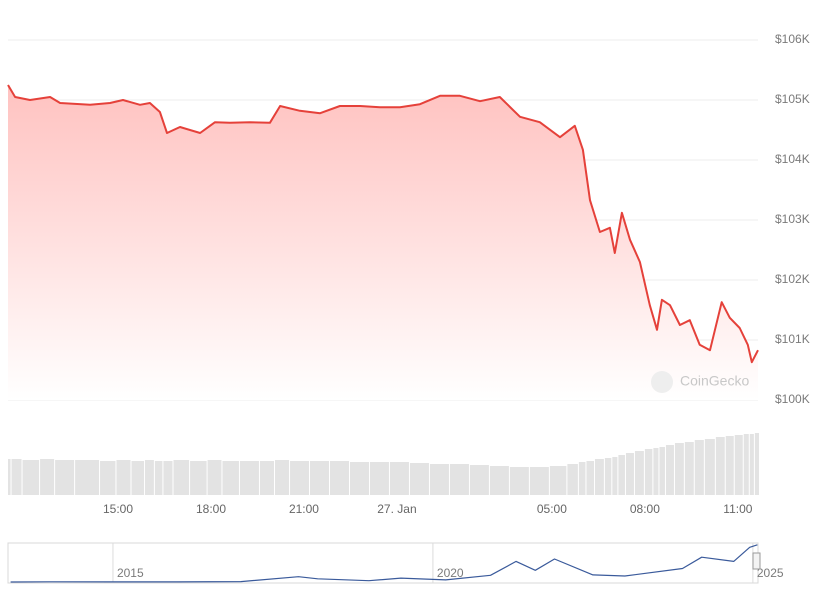  What do you see at coordinates (737, 509) in the screenshot?
I see `x-tick-label: 11:00` at bounding box center [737, 509].